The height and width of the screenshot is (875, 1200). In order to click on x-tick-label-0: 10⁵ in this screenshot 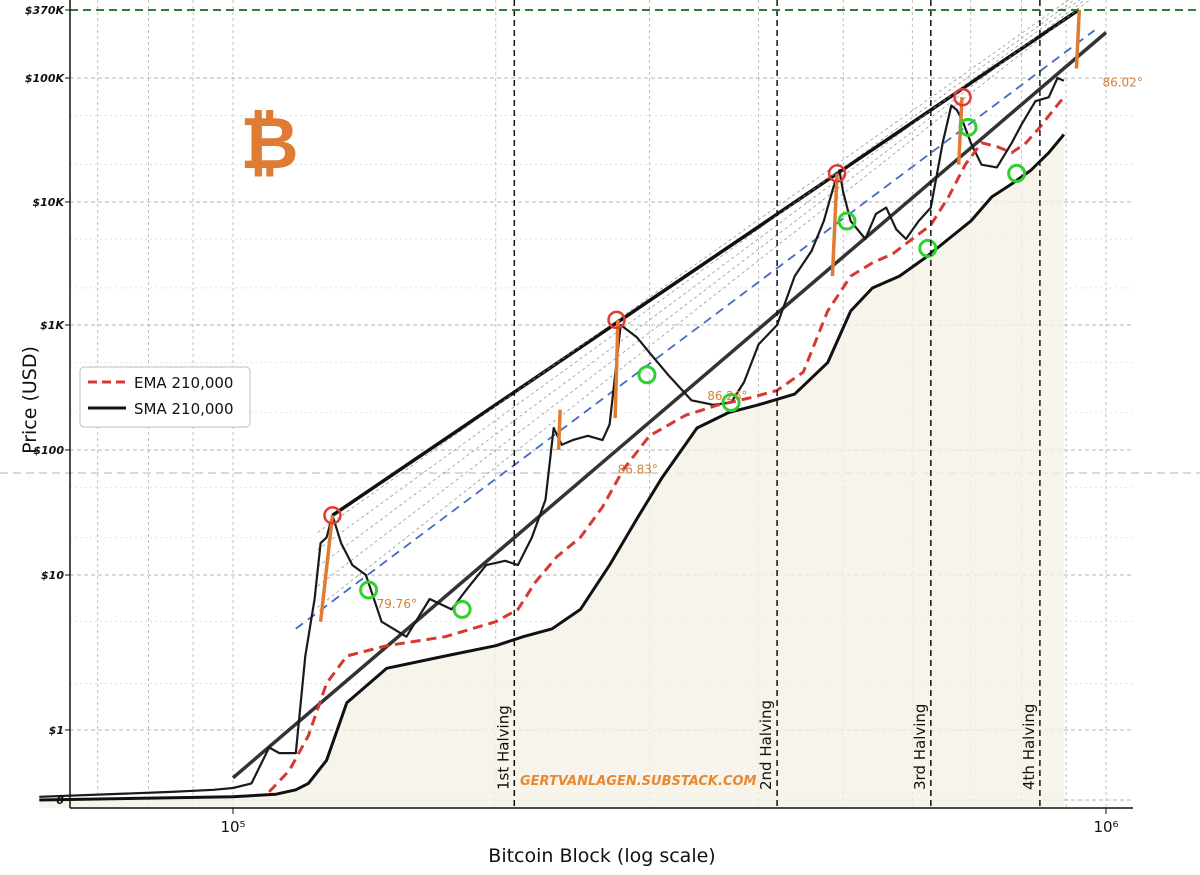, I will do `click(232, 827)`.